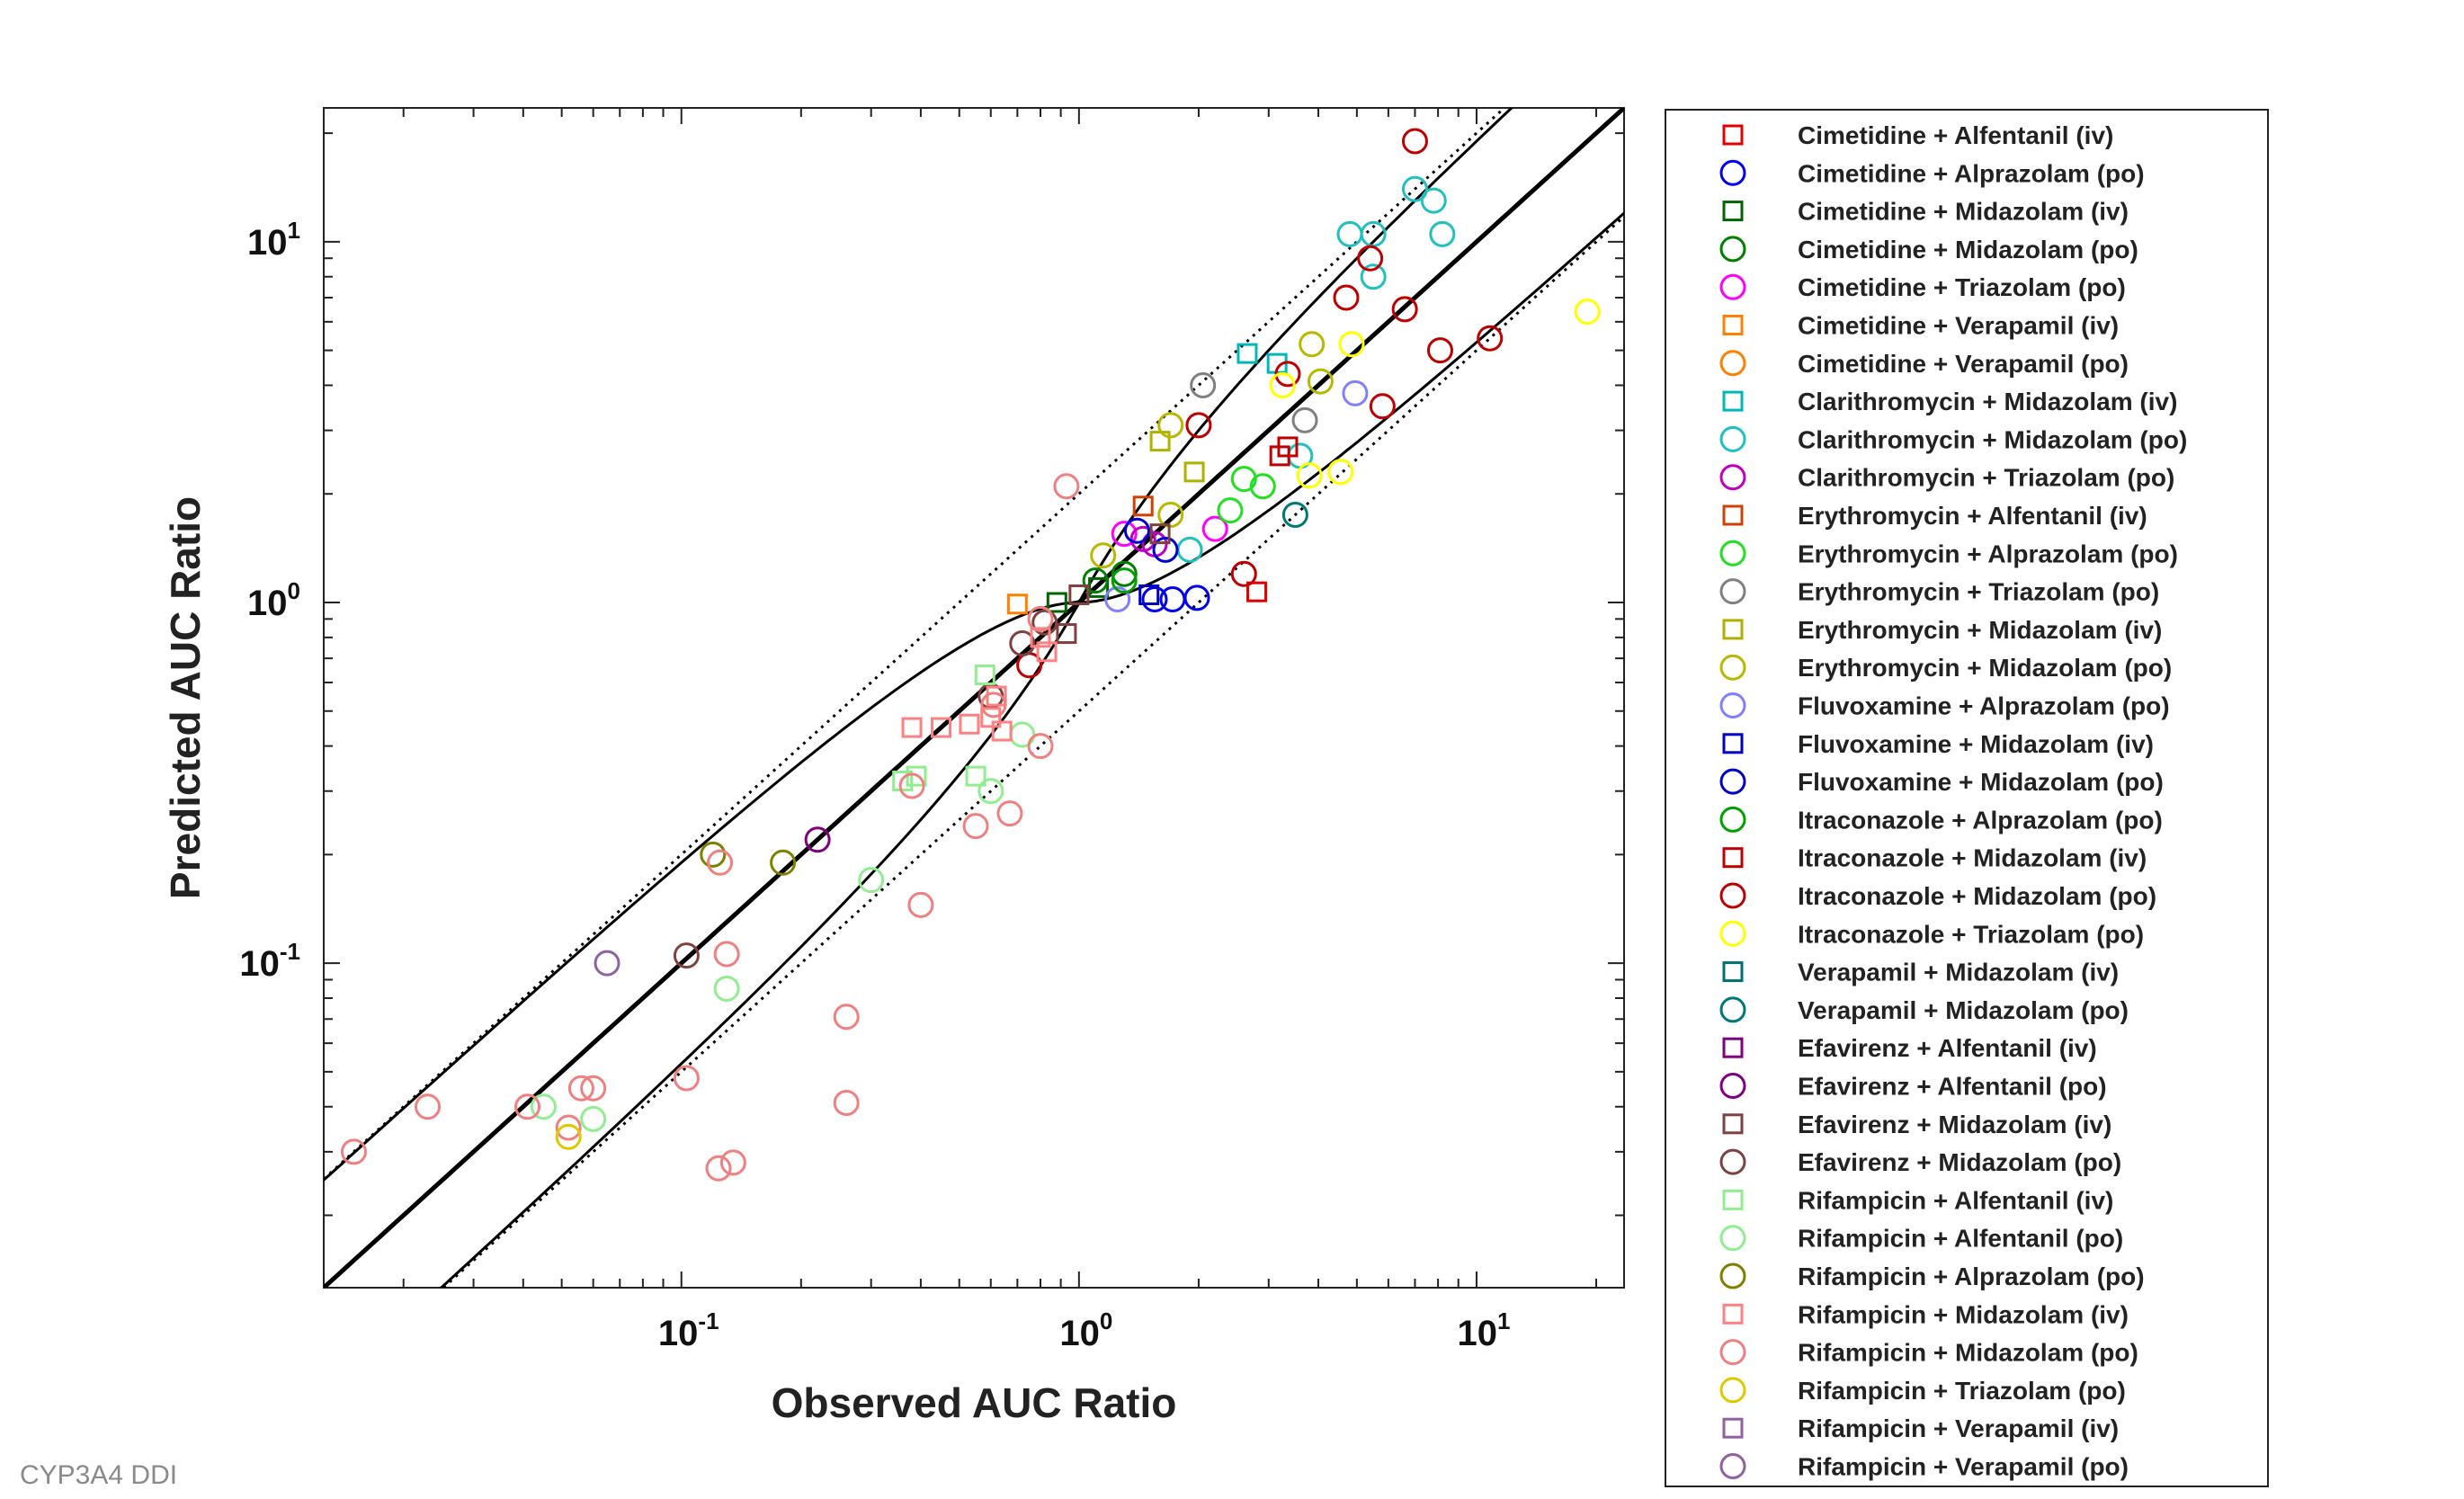  I want to click on legend-label: Itraconazole + Midazolam (po), so click(1977, 896).